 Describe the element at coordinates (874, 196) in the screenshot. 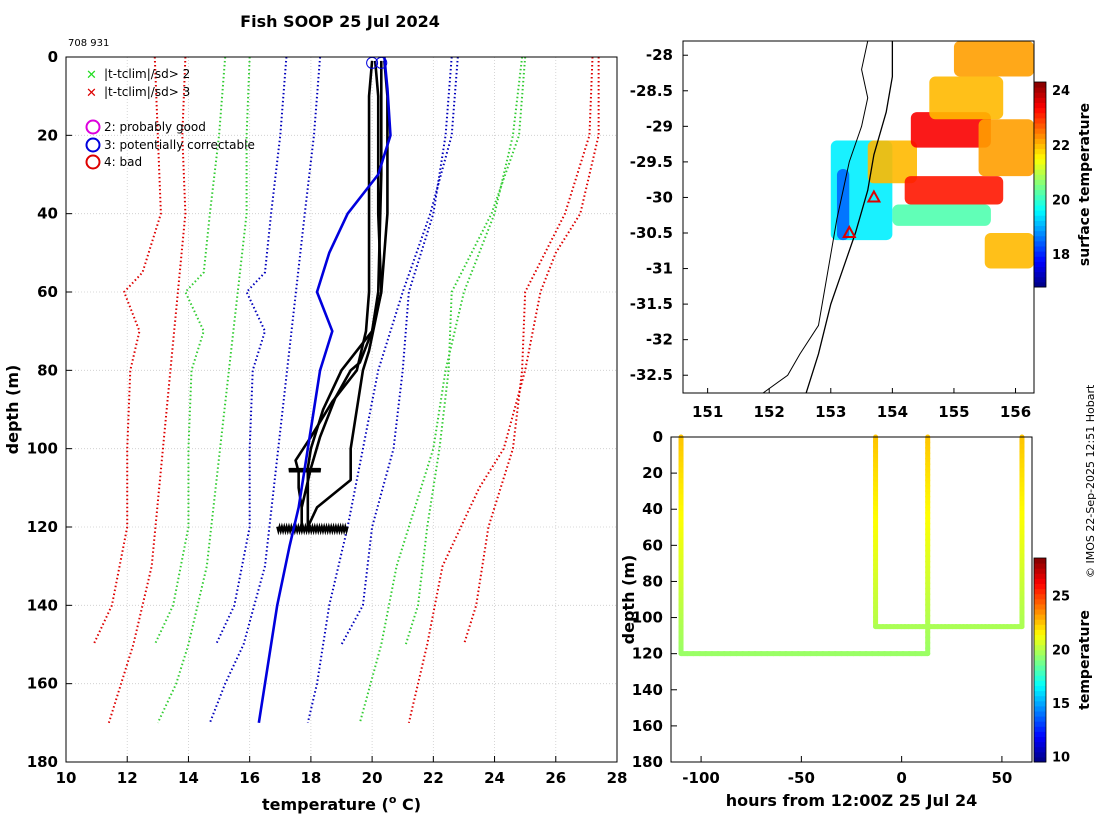

I see `station-marker` at that location.